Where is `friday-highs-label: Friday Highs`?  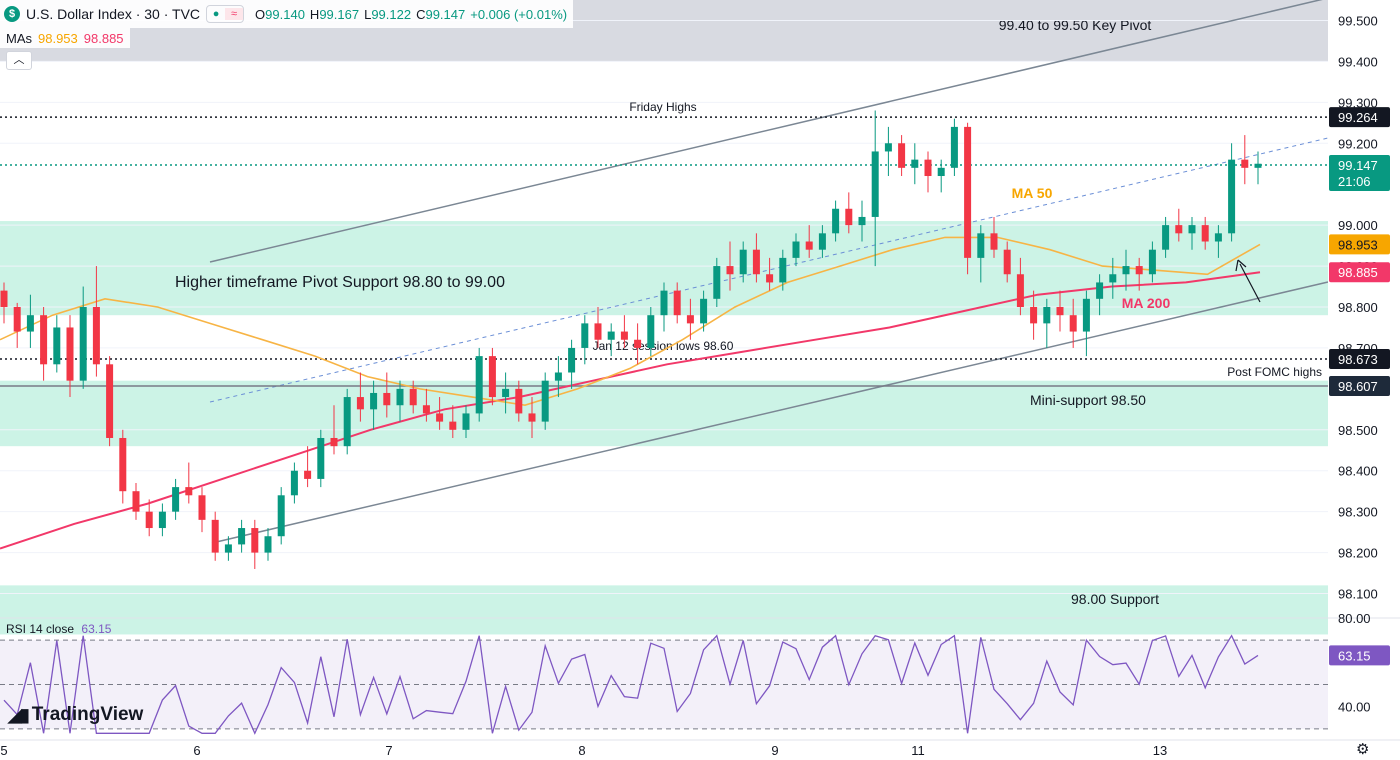
friday-highs-label: Friday Highs is located at coordinates (662, 107).